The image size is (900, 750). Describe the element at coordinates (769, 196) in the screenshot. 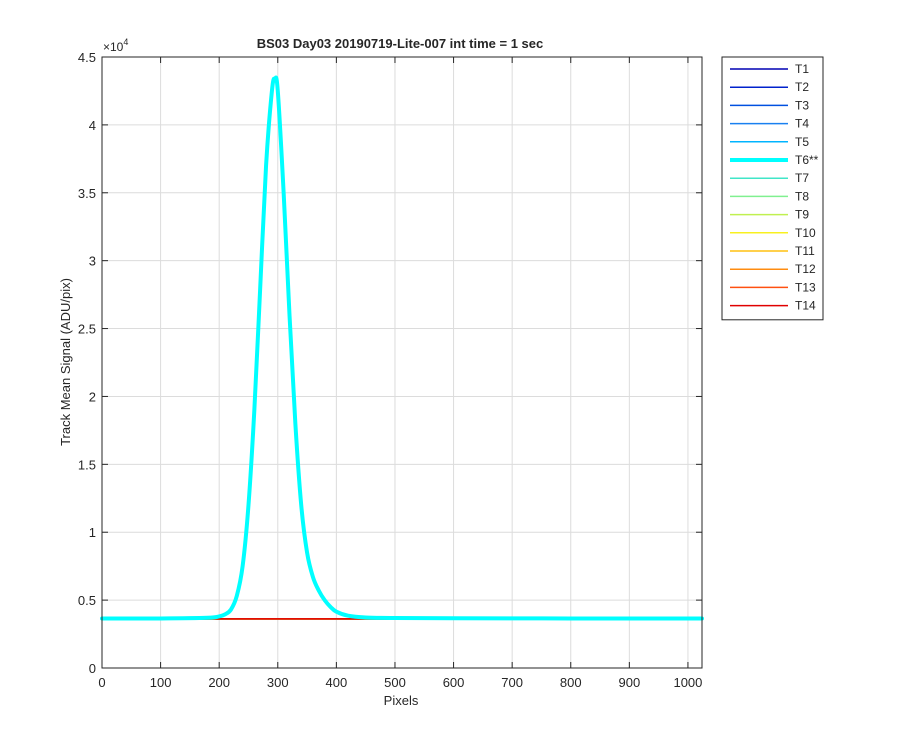

I see `legend-item: T8` at that location.